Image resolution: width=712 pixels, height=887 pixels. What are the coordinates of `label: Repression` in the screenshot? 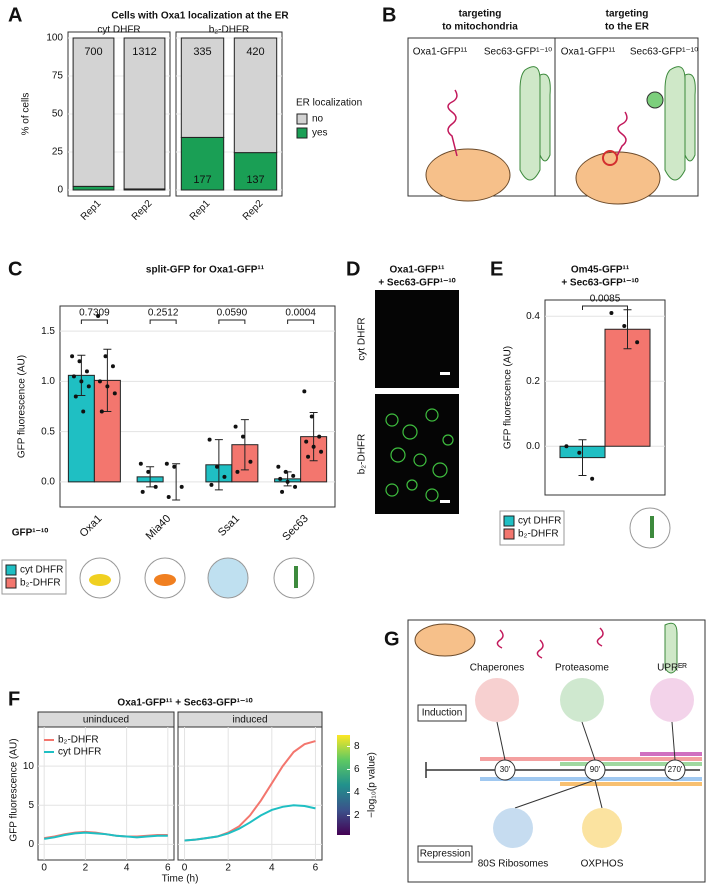 It's located at (445, 854).